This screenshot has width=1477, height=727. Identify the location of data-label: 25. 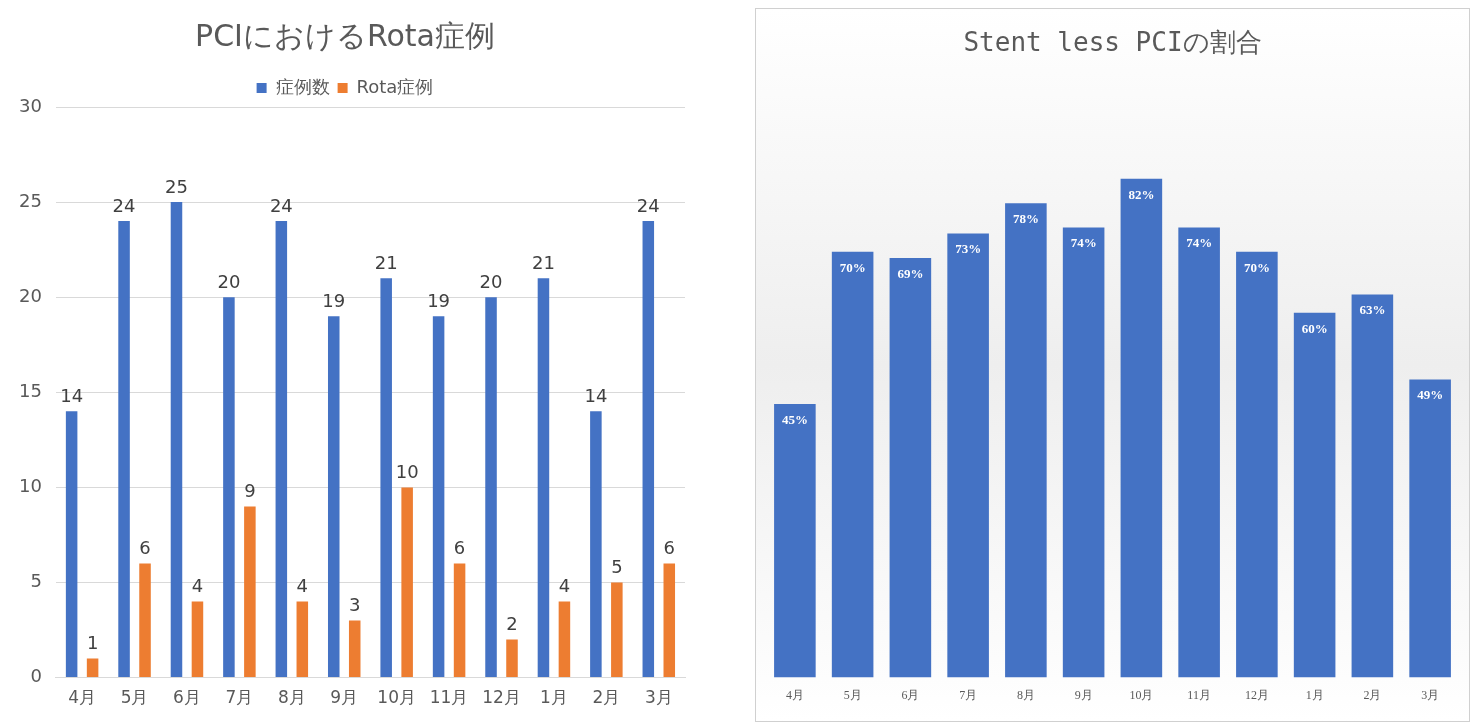
(176, 186).